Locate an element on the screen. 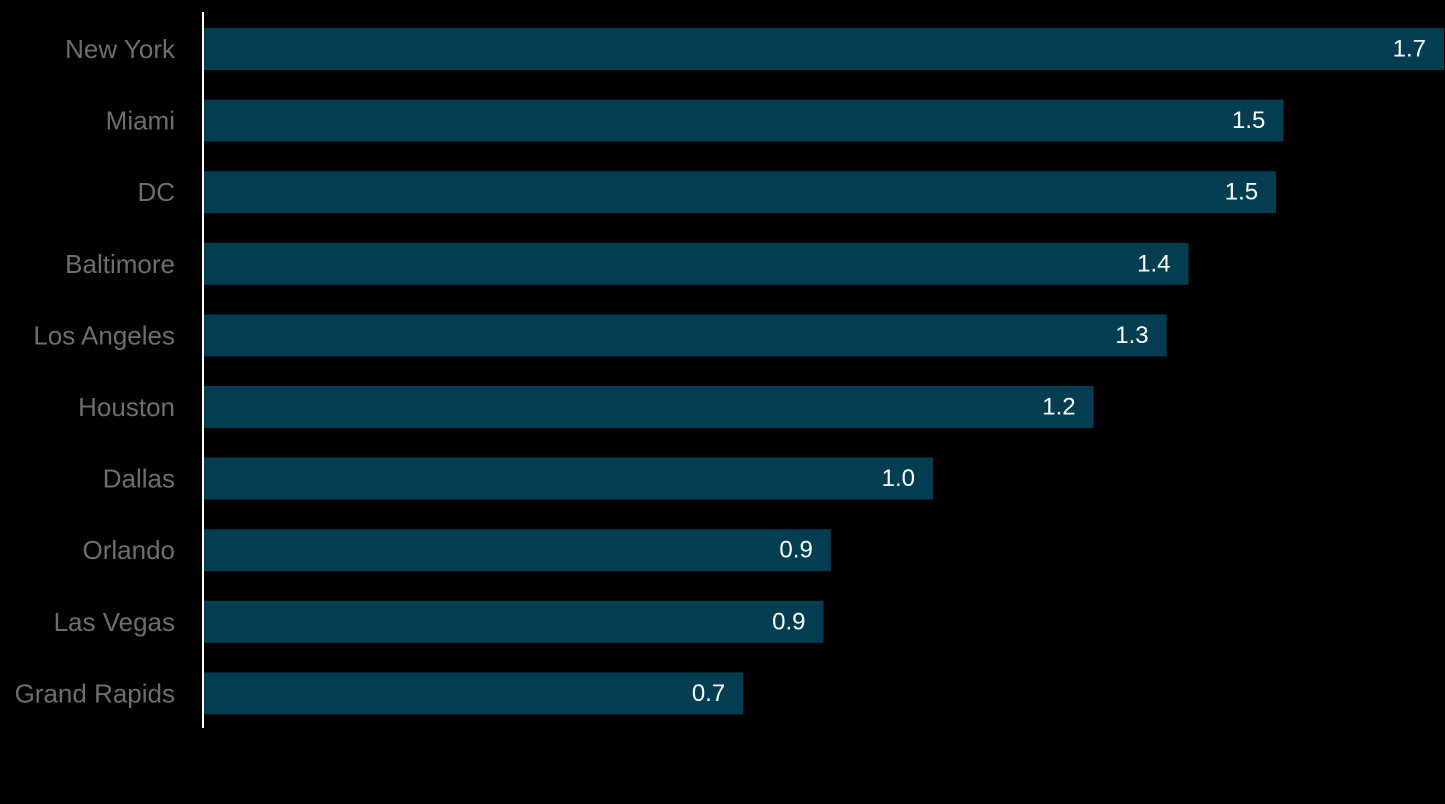 The width and height of the screenshot is (1445, 804). category-label-orlando: Orlando is located at coordinates (129, 550).